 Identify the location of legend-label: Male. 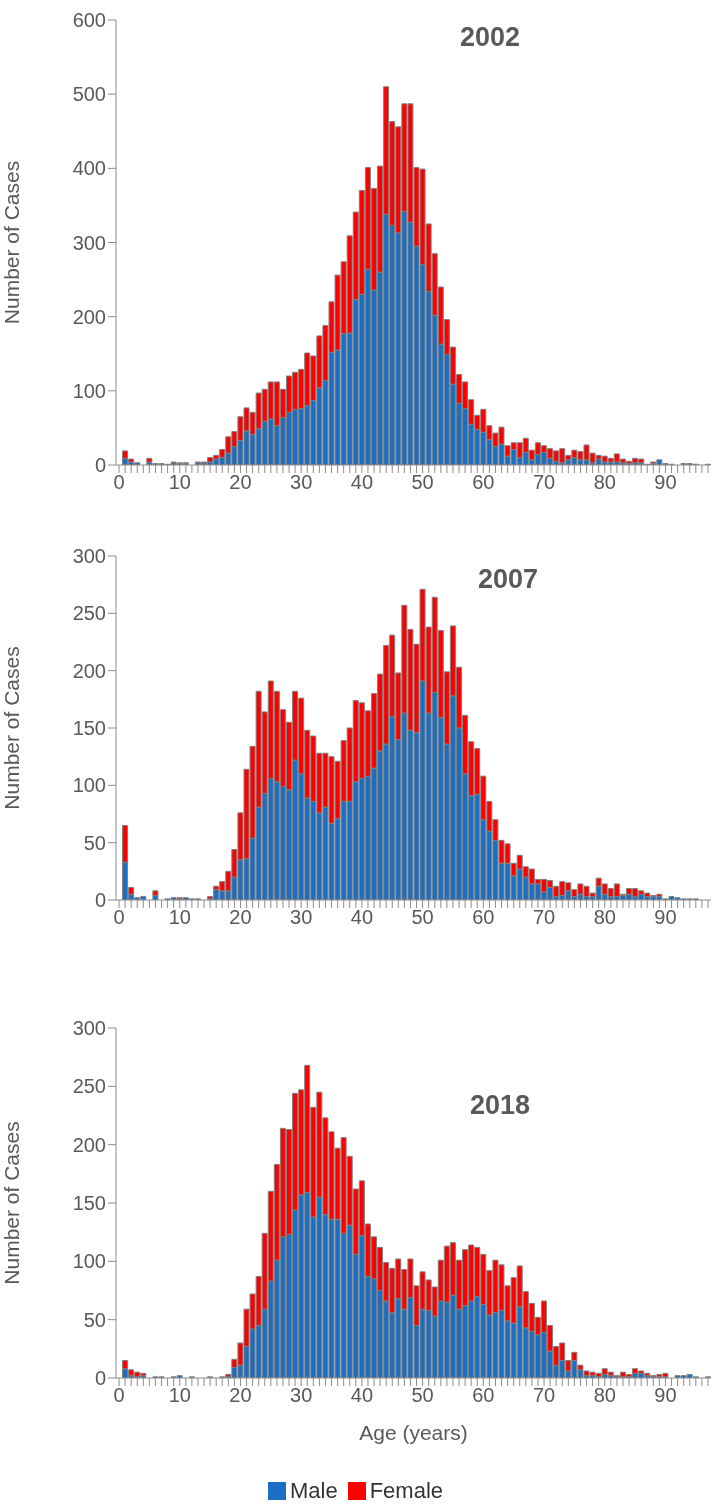
(313, 1491).